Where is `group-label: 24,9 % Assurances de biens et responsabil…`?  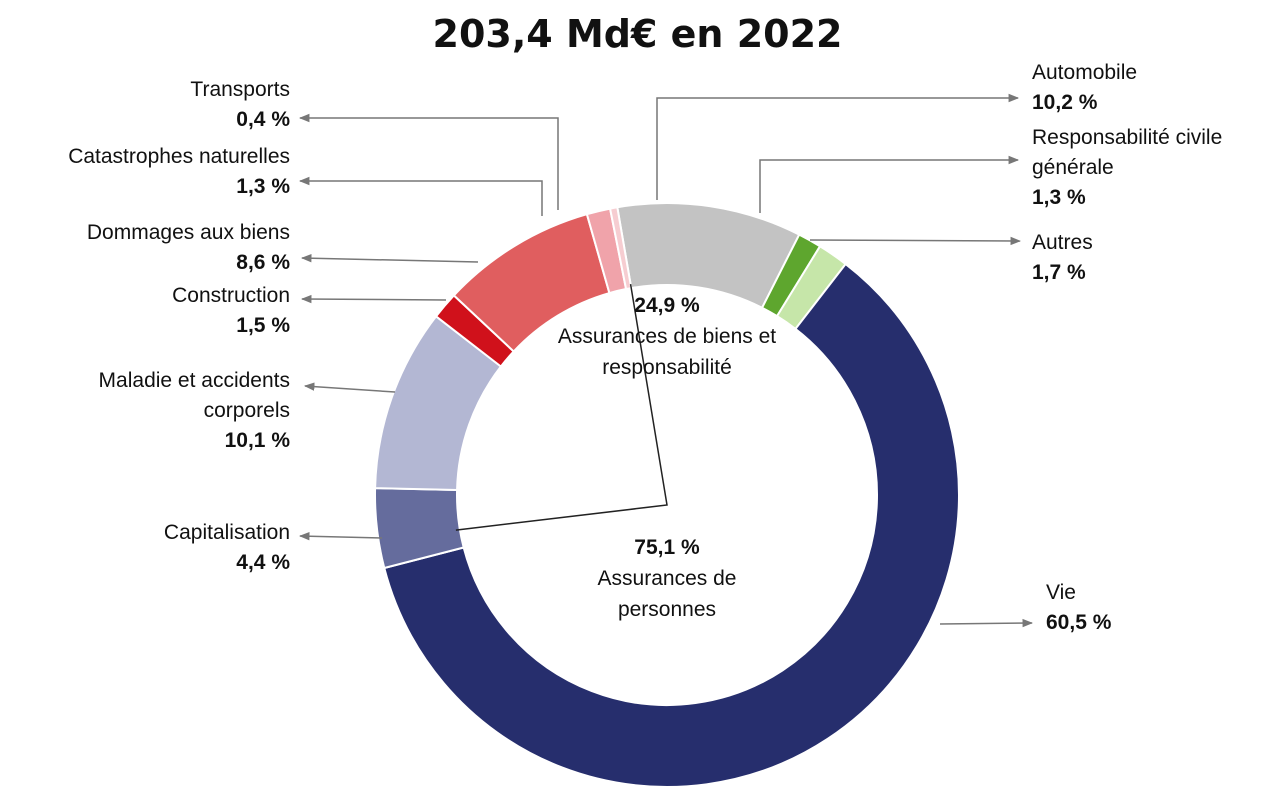 group-label: 24,9 % Assurances de biens et responsabil… is located at coordinates (667, 336).